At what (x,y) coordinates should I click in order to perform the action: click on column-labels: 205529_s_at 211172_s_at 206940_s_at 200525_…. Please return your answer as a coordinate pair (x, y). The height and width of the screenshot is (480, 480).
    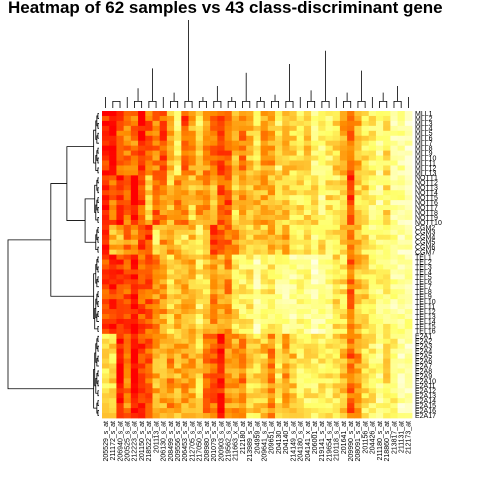
    Looking at the image, I should click on (258, 441).